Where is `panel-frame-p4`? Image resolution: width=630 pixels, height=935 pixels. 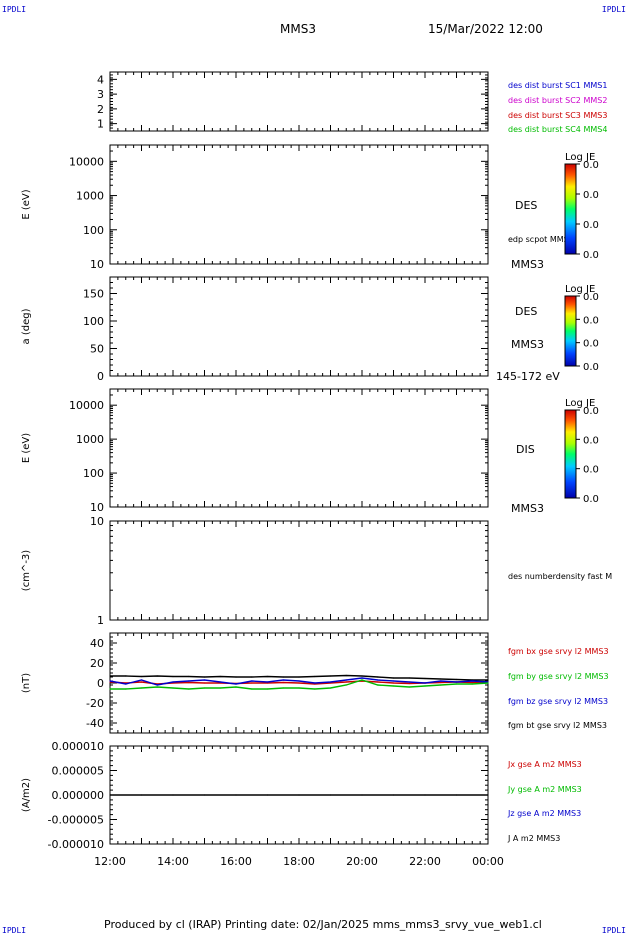
panel-frame-p4 is located at coordinates (299, 448).